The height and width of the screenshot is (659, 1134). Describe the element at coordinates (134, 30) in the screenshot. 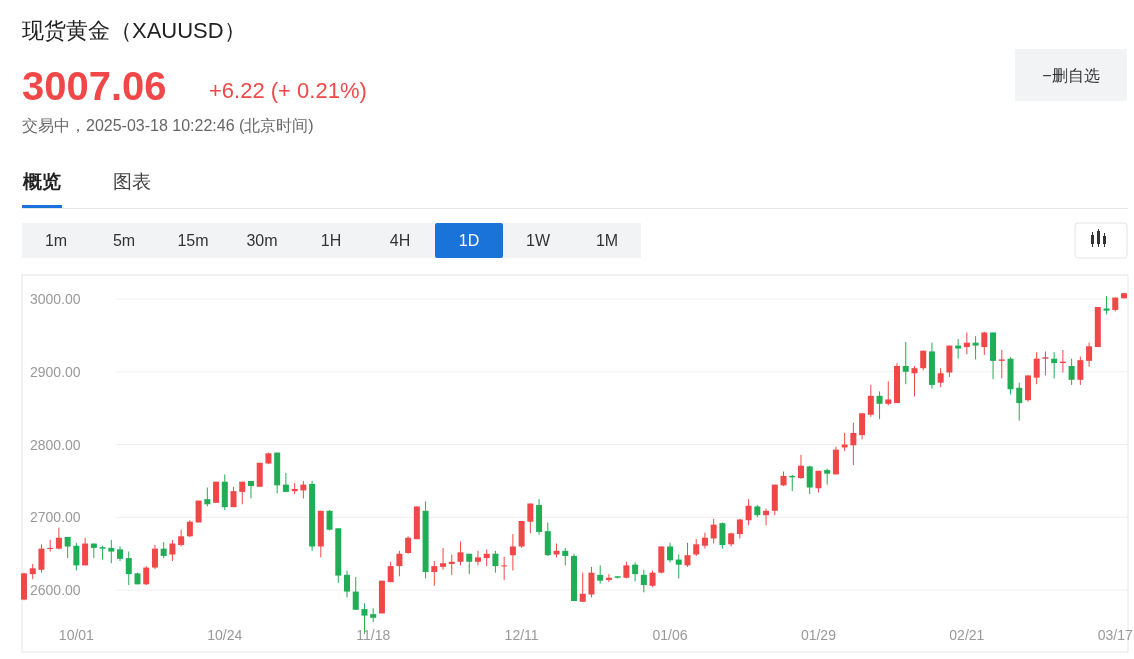

I see `chart-title: 现货黄金（XAUUSD）` at that location.